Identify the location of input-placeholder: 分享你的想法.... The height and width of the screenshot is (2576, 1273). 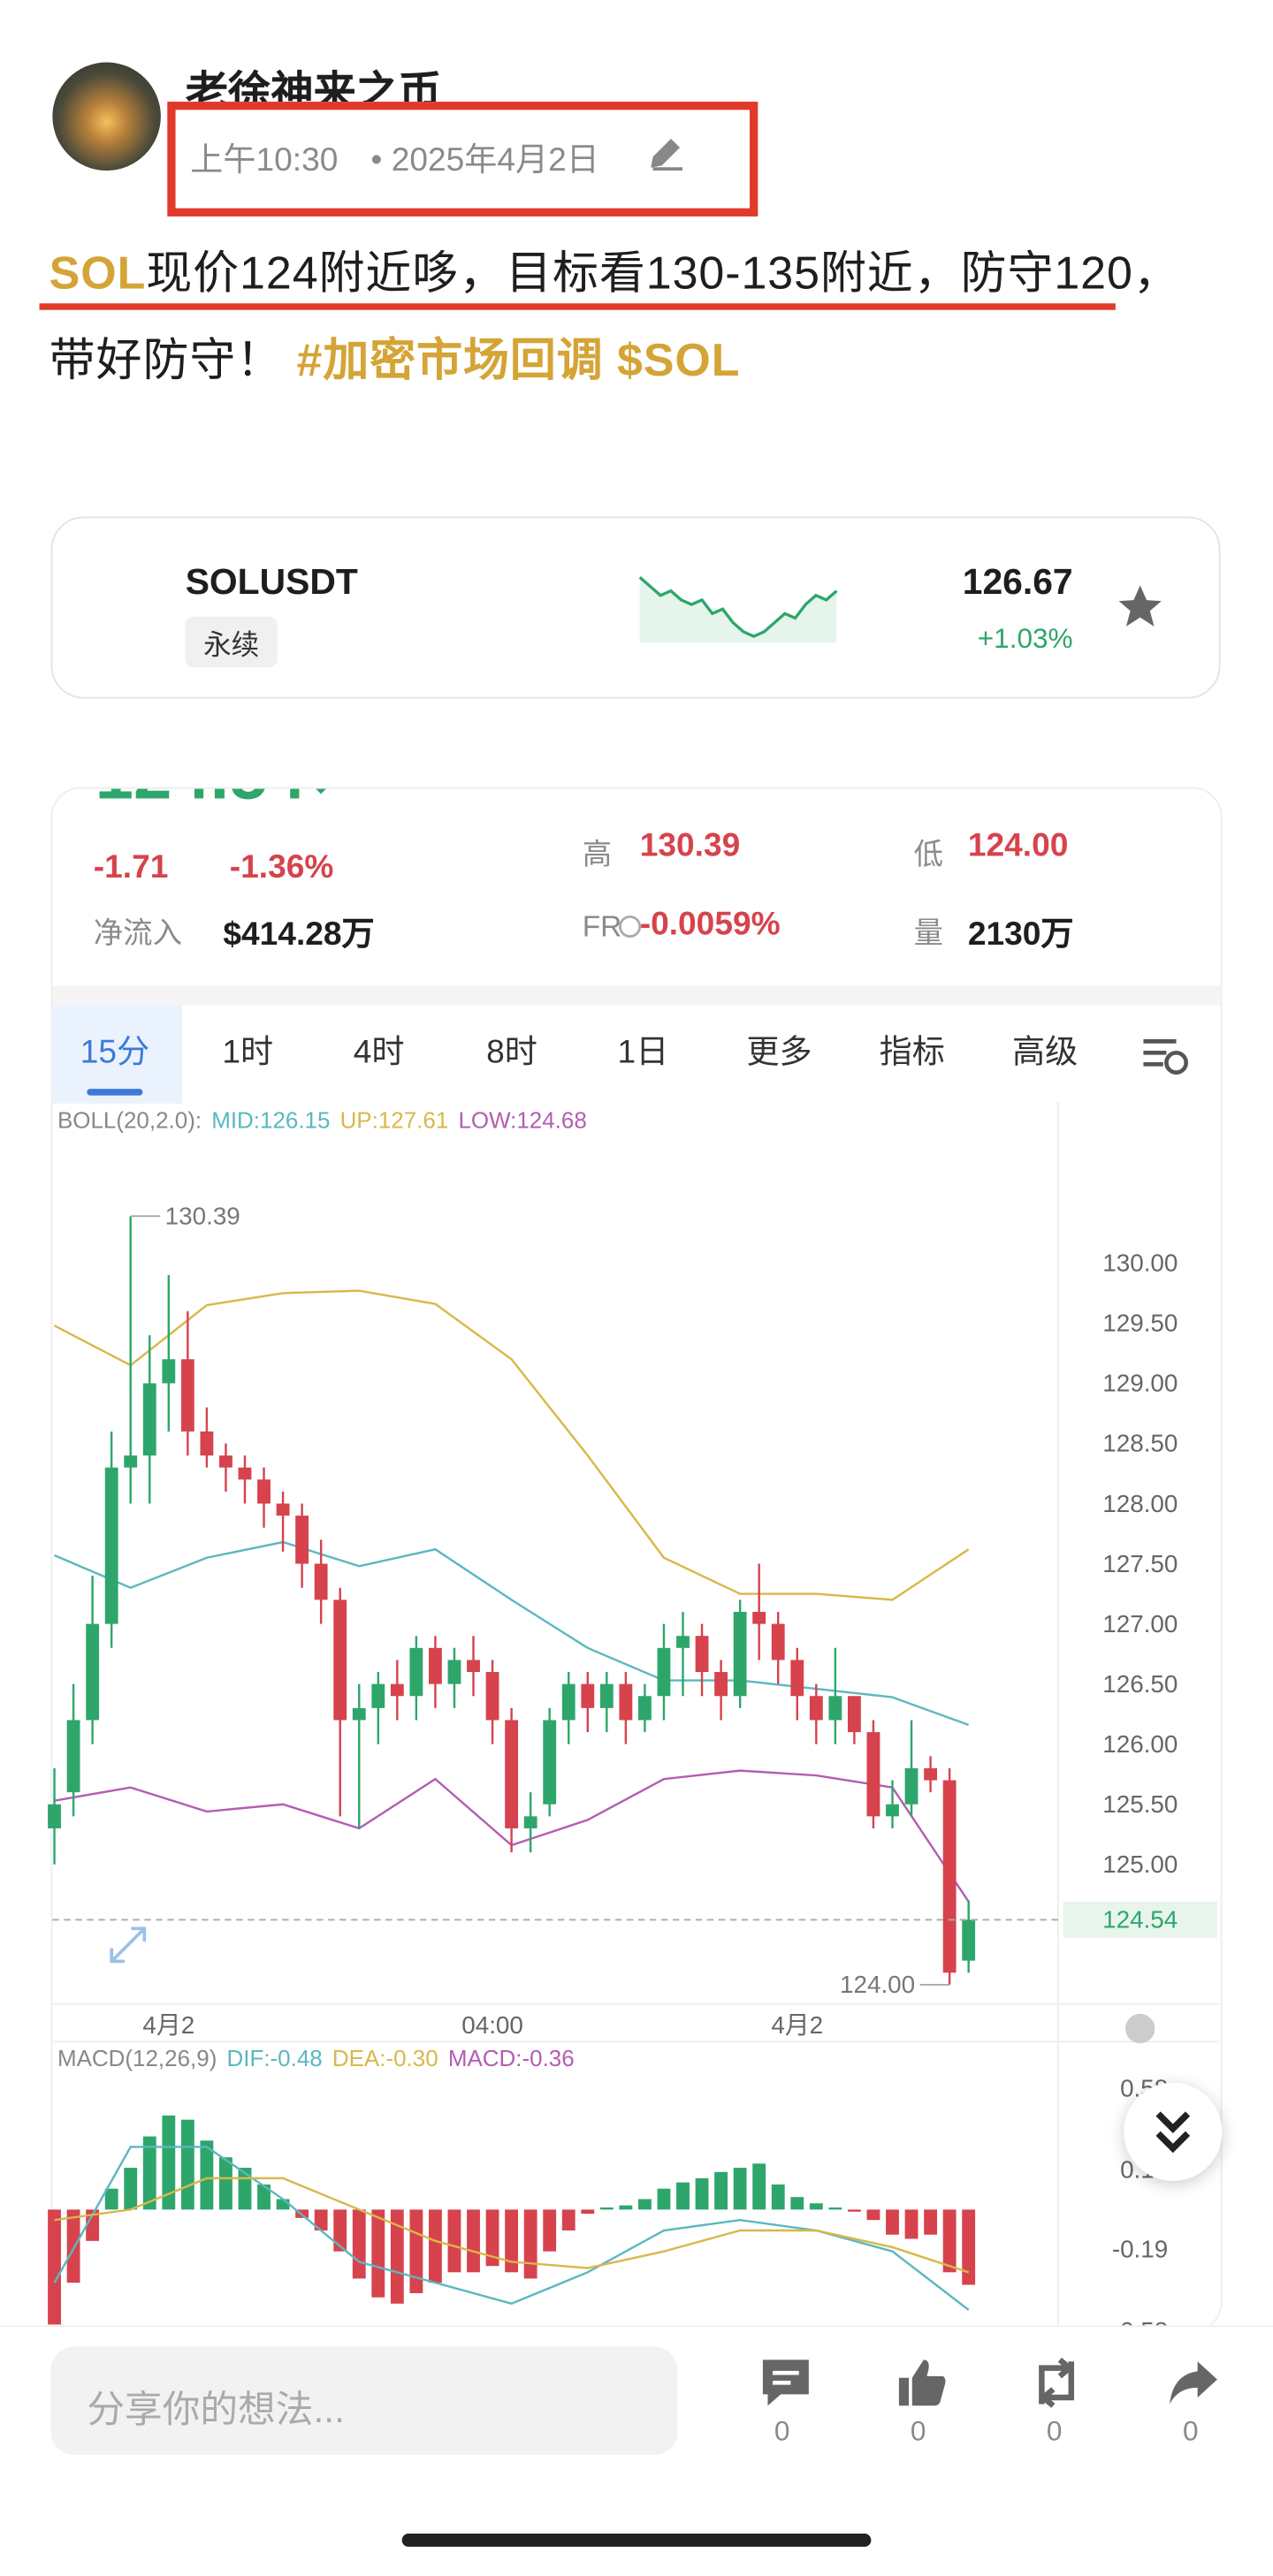
(216, 2409).